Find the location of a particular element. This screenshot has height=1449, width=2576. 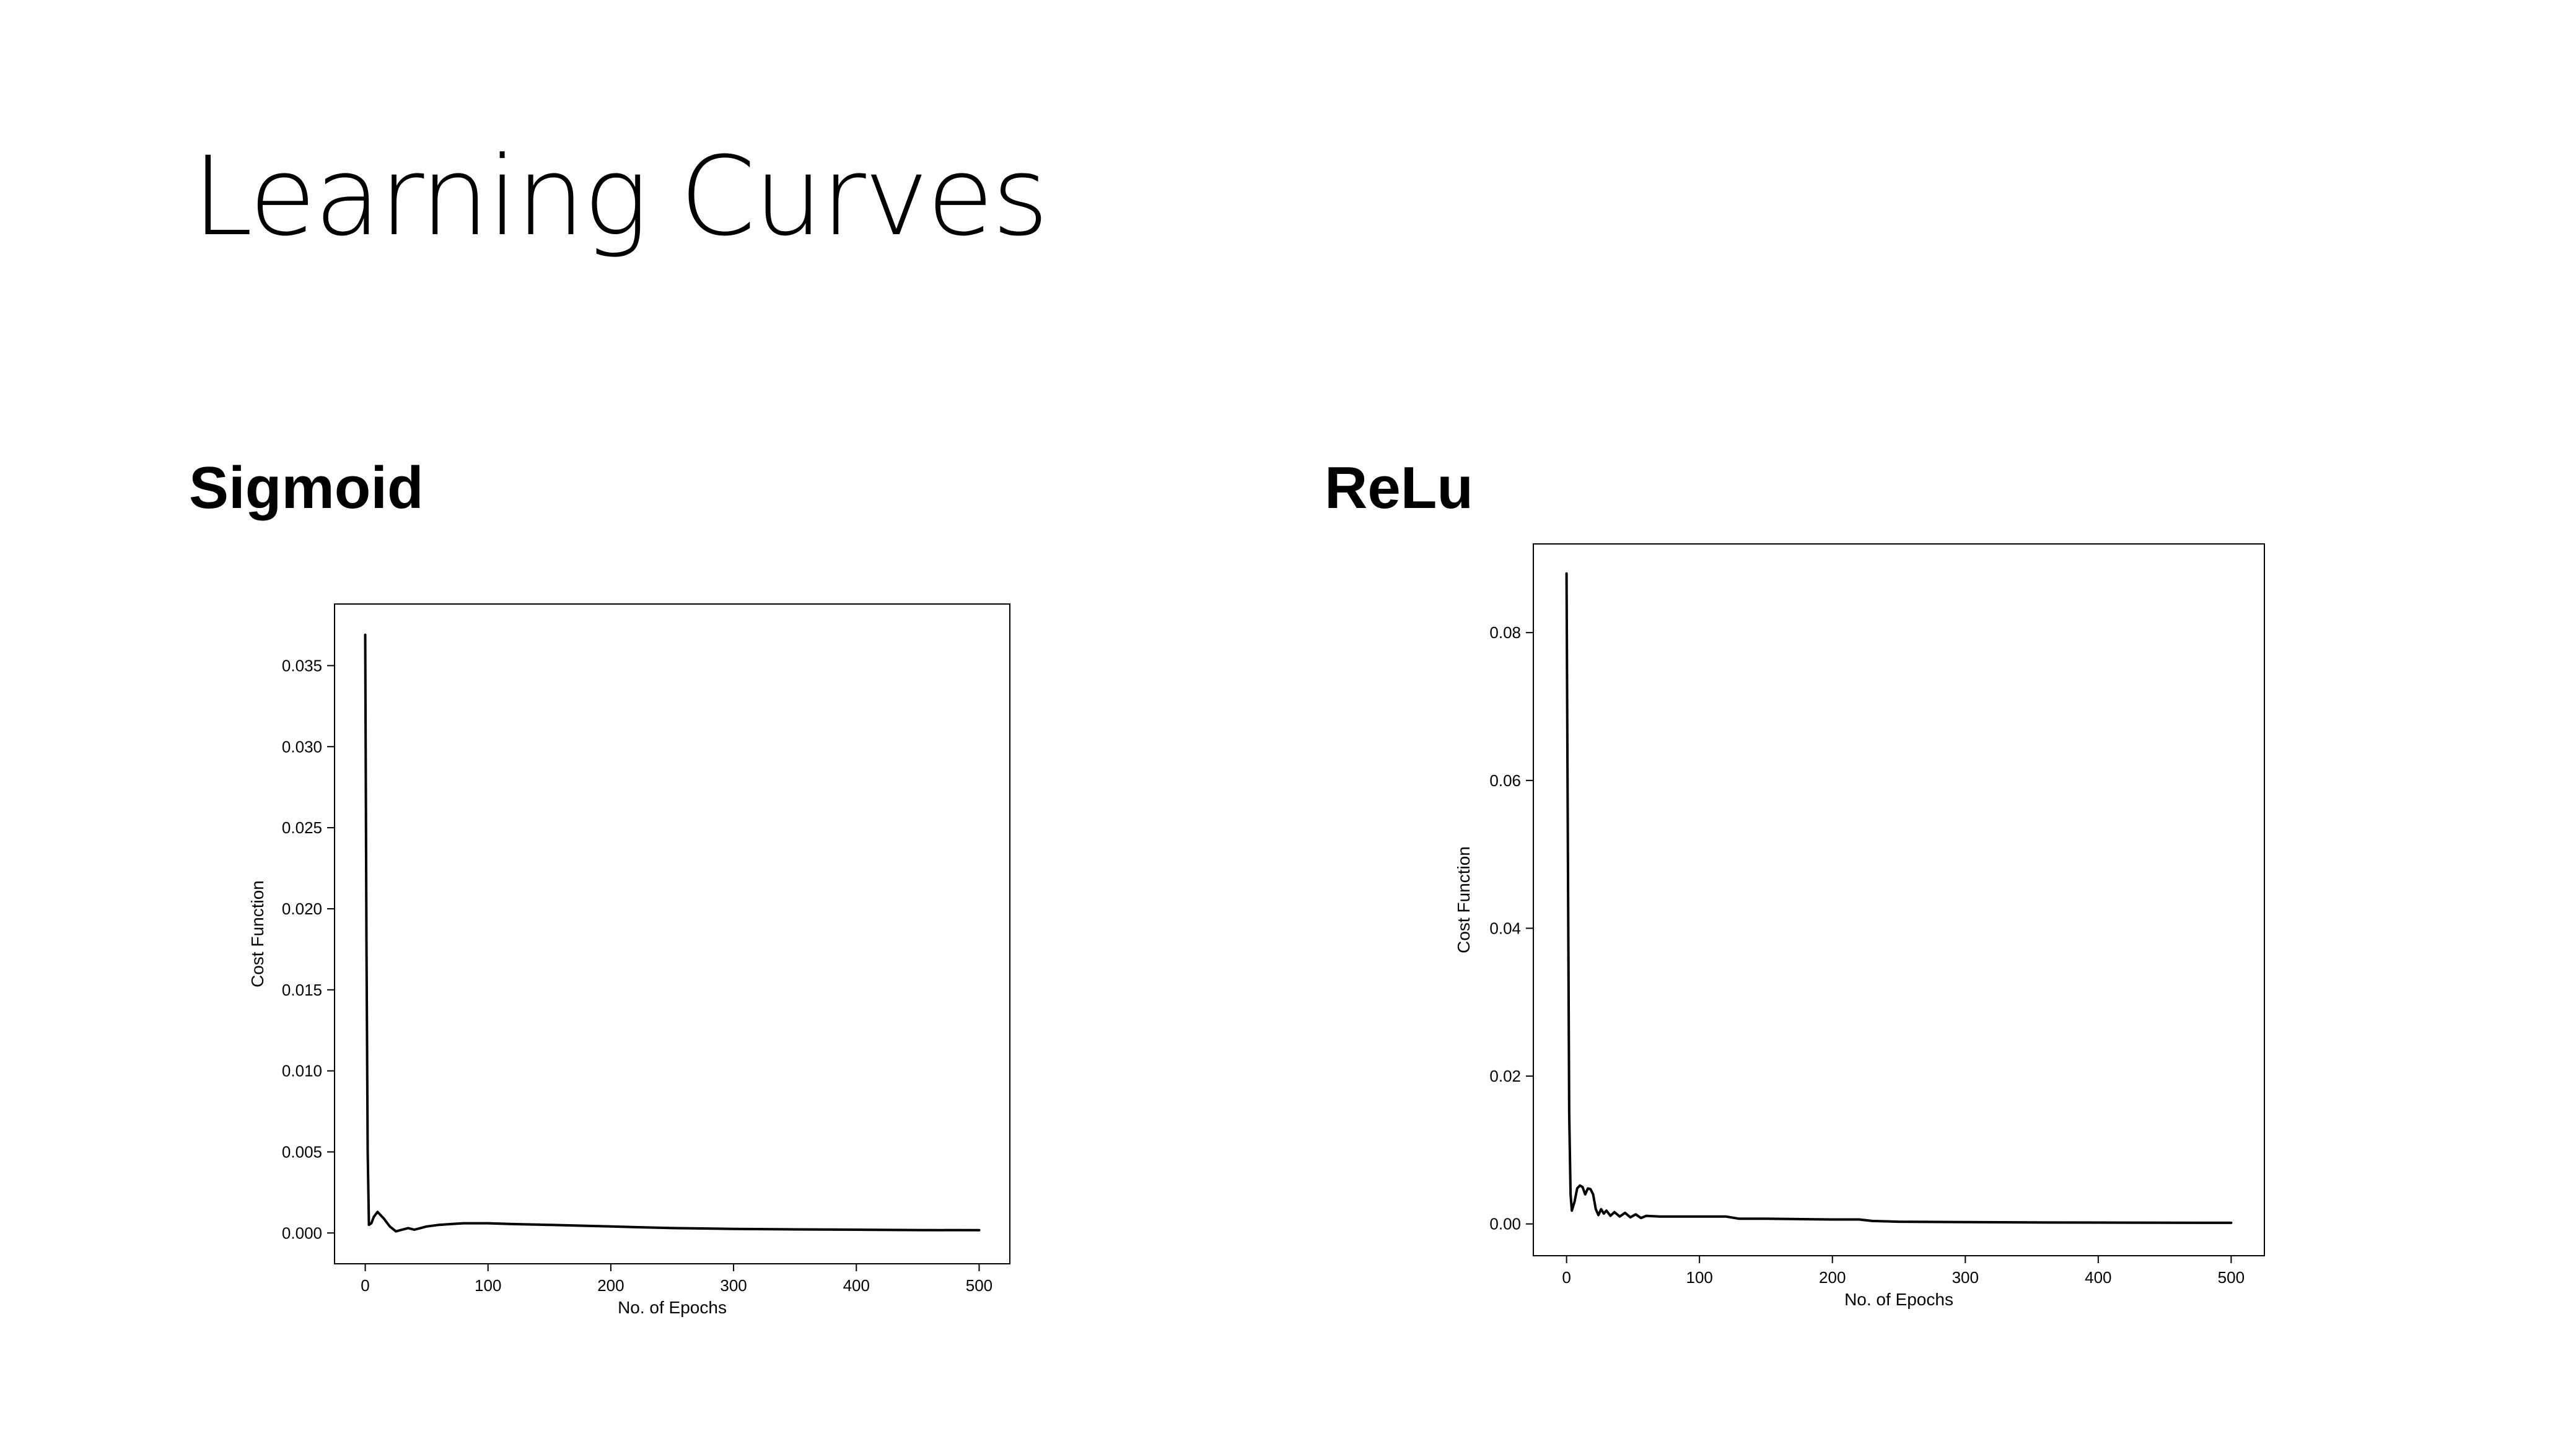

y-tick-label: 0.00 is located at coordinates (1505, 1224).